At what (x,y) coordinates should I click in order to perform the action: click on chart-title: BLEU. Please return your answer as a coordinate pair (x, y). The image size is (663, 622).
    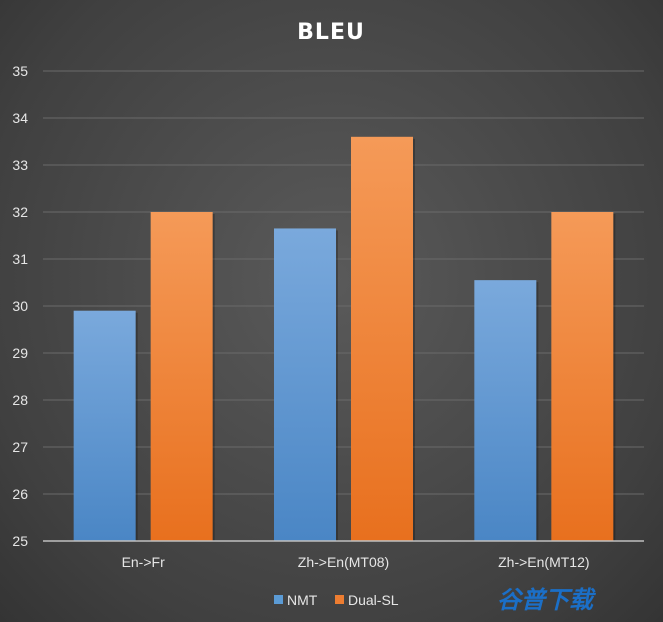
    Looking at the image, I should click on (331, 32).